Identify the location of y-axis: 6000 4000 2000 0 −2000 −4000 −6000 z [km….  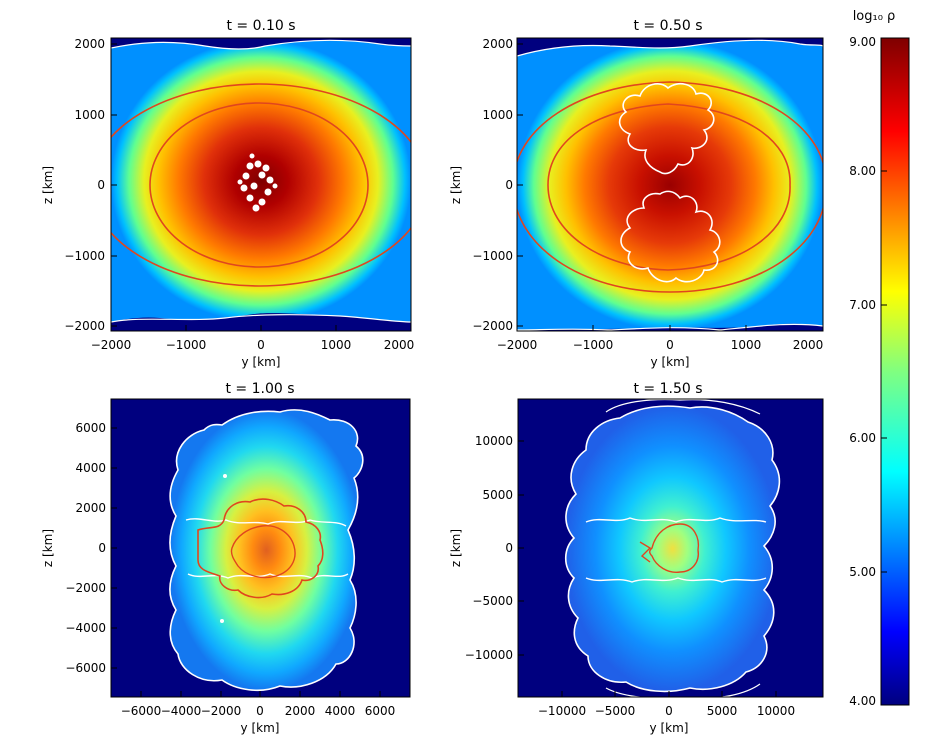
(79, 548).